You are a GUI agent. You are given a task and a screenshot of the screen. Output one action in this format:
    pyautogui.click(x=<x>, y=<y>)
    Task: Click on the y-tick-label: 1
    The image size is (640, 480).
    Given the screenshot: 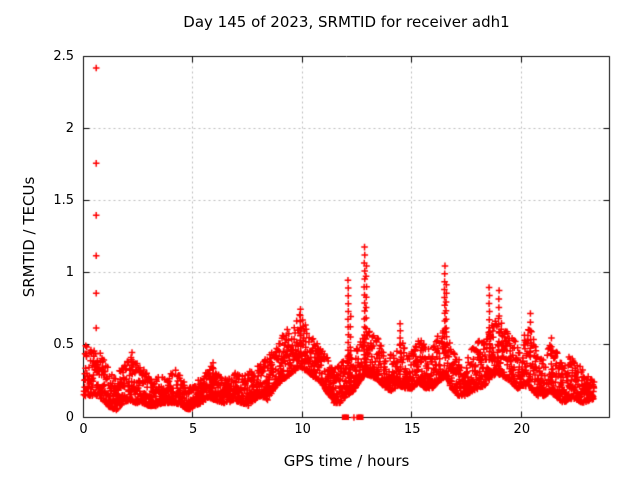 What is the action you would take?
    pyautogui.click(x=69, y=273)
    